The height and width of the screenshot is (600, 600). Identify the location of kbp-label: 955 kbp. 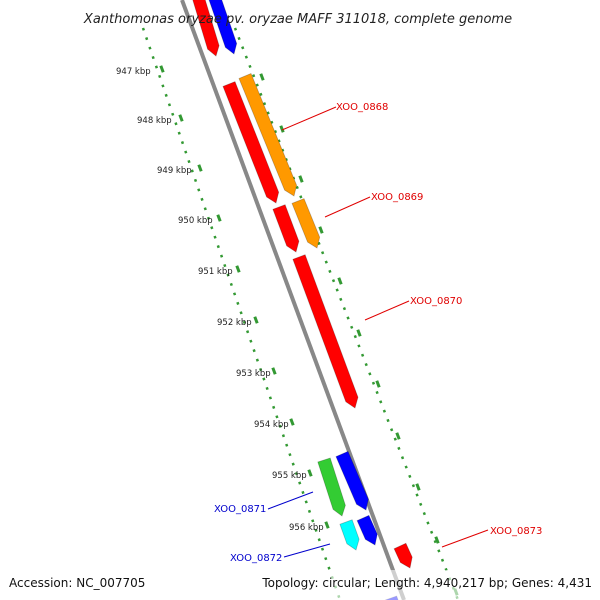
(289, 476).